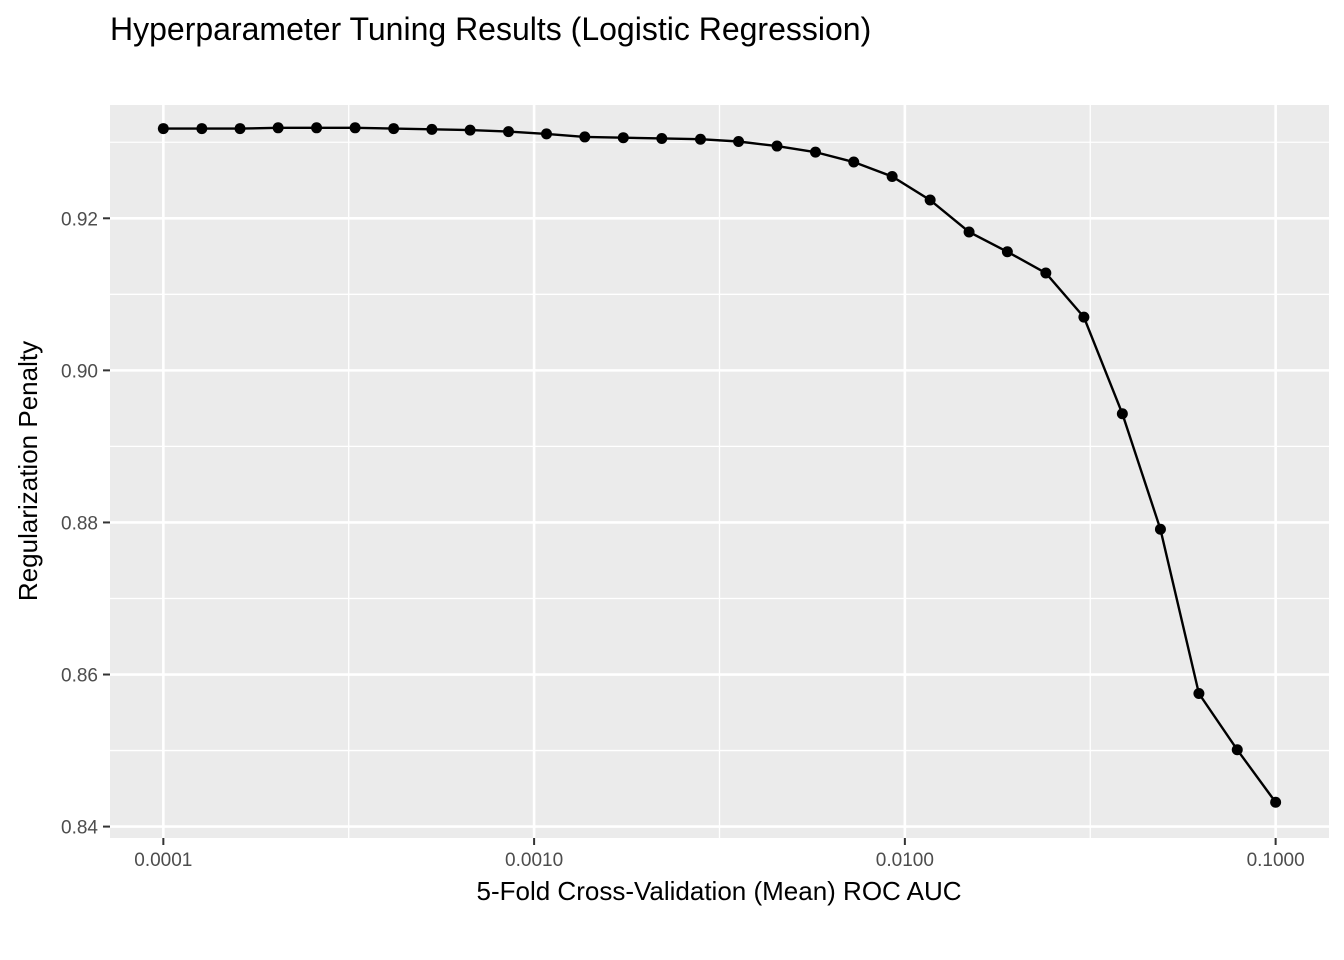  I want to click on x-tick-label: 0.0100, so click(905, 860).